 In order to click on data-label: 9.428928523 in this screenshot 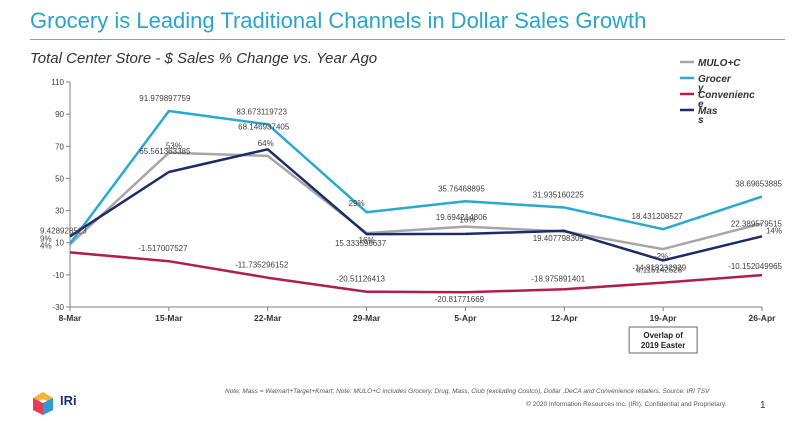, I will do `click(63, 231)`.